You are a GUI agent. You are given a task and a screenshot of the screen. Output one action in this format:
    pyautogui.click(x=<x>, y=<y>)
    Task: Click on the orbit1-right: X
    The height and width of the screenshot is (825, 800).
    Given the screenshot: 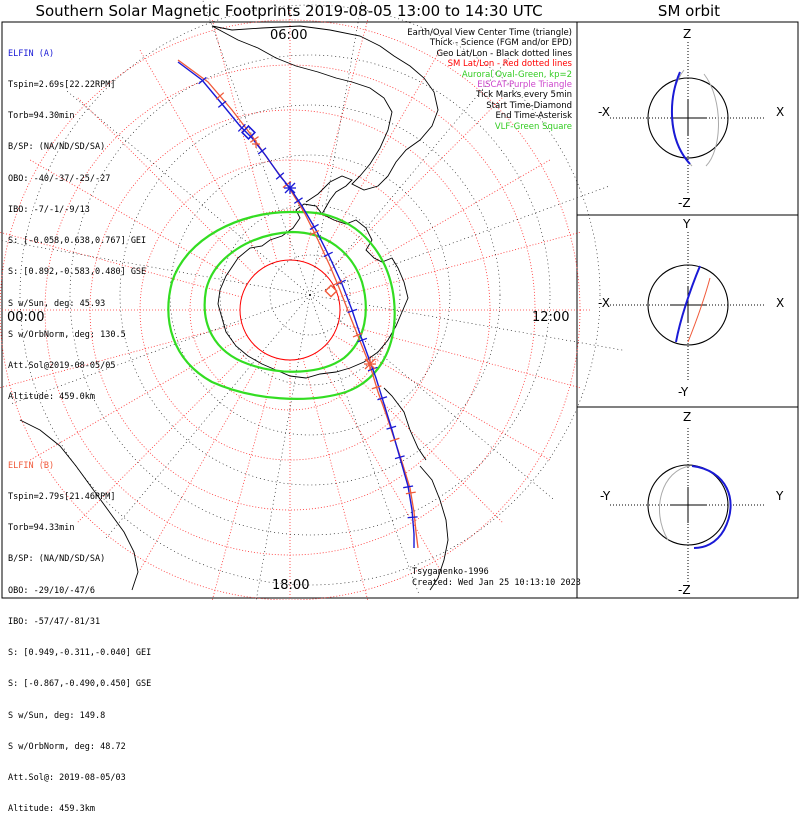 What is the action you would take?
    pyautogui.click(x=780, y=112)
    